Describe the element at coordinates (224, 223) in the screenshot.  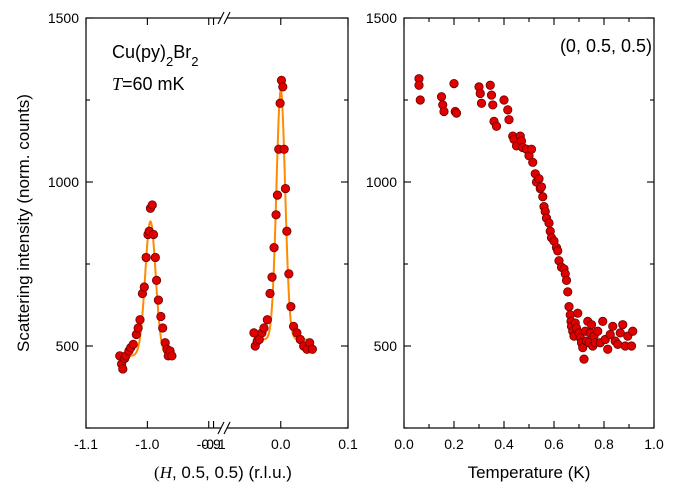
I see `left-axis-break` at that location.